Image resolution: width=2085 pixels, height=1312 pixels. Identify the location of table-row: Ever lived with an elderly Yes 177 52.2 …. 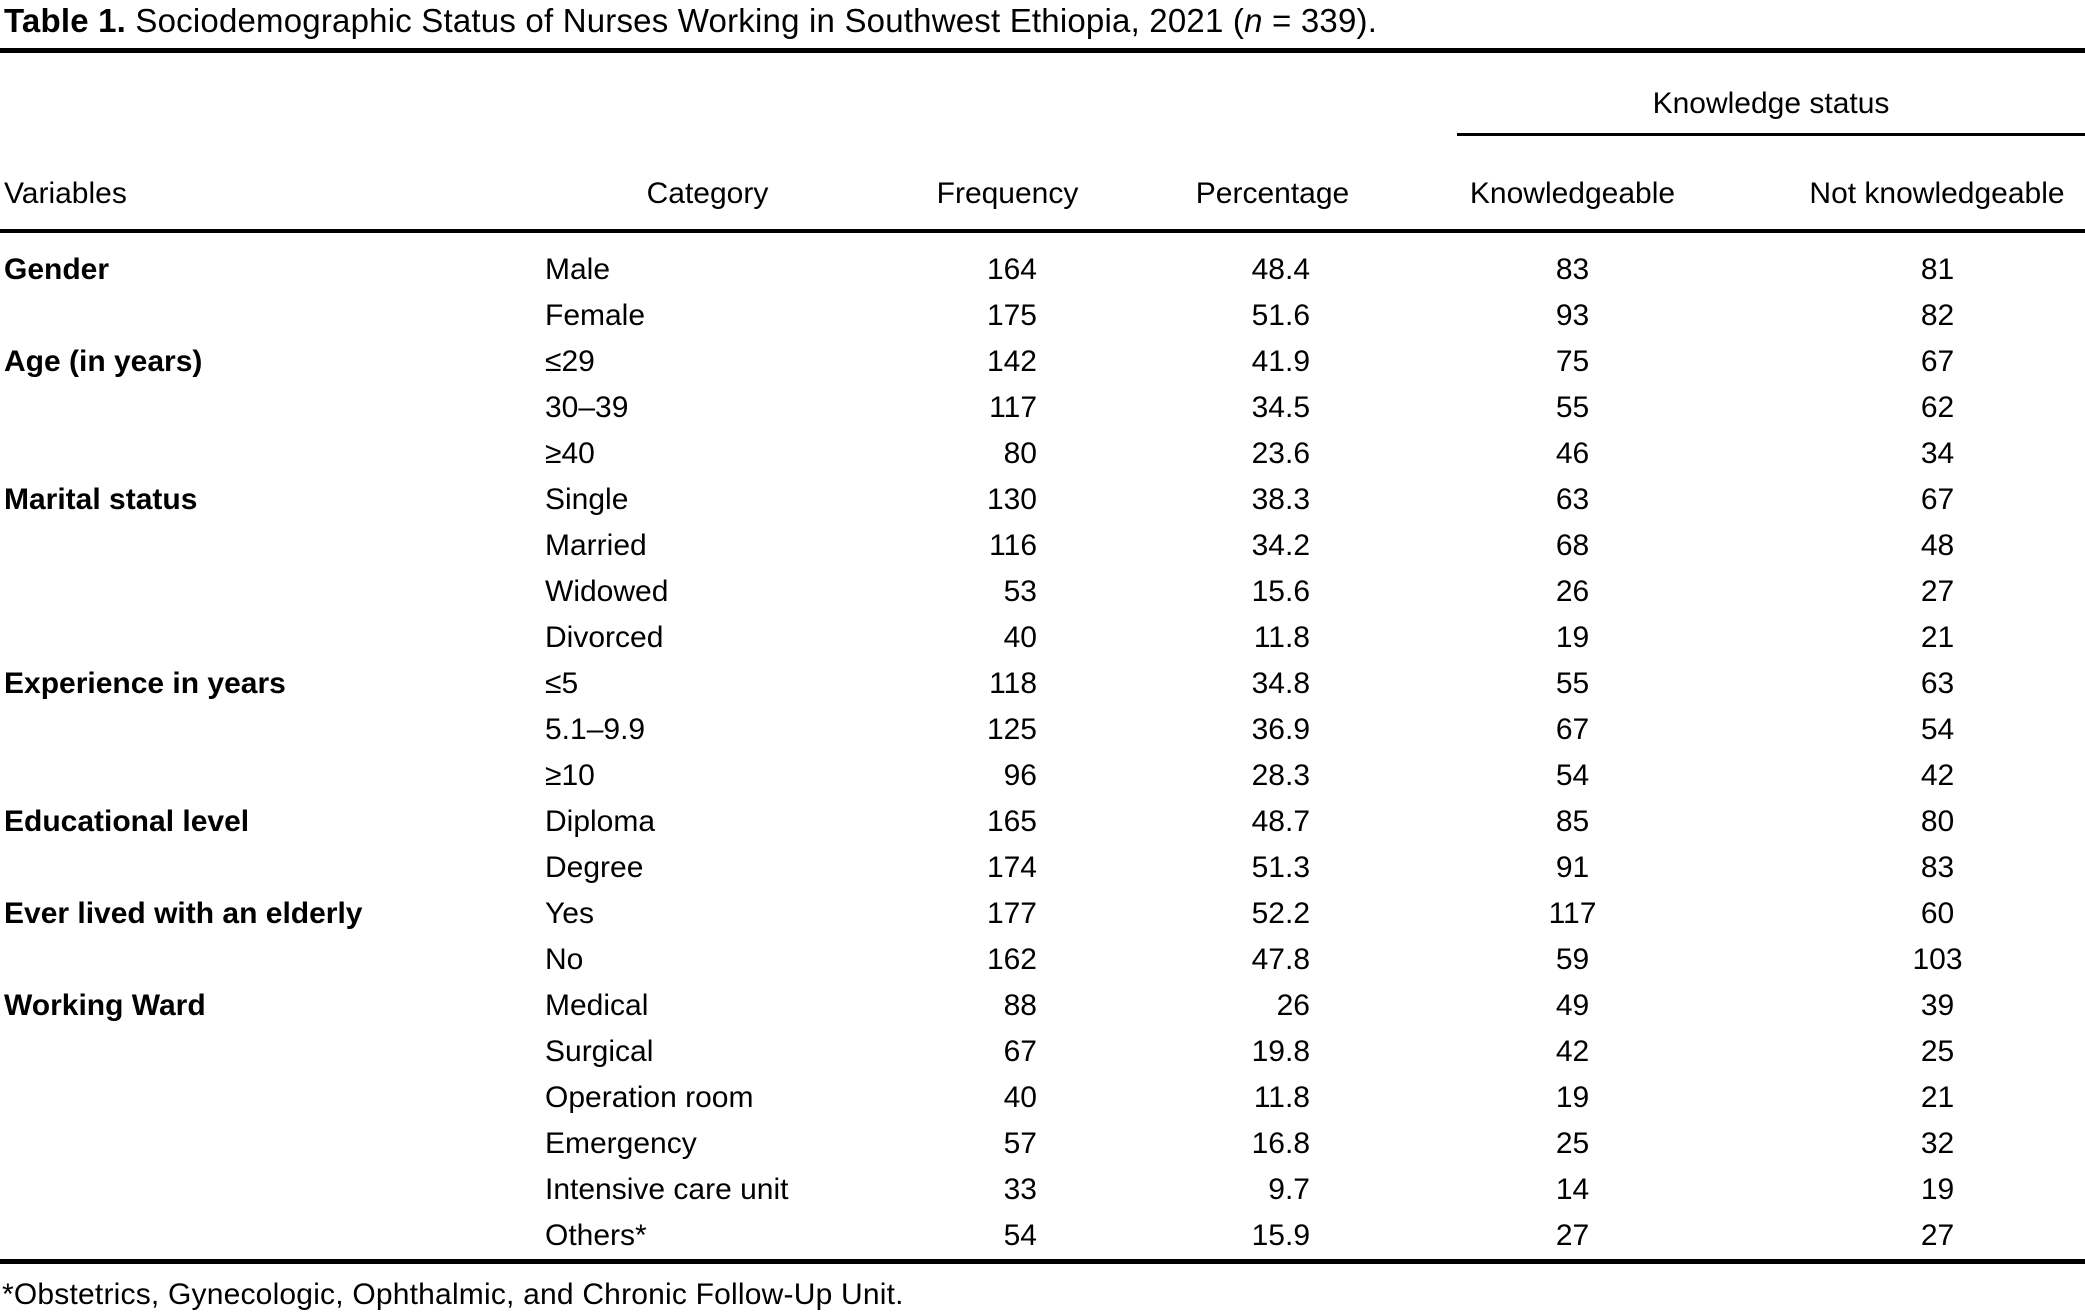
(1042, 914).